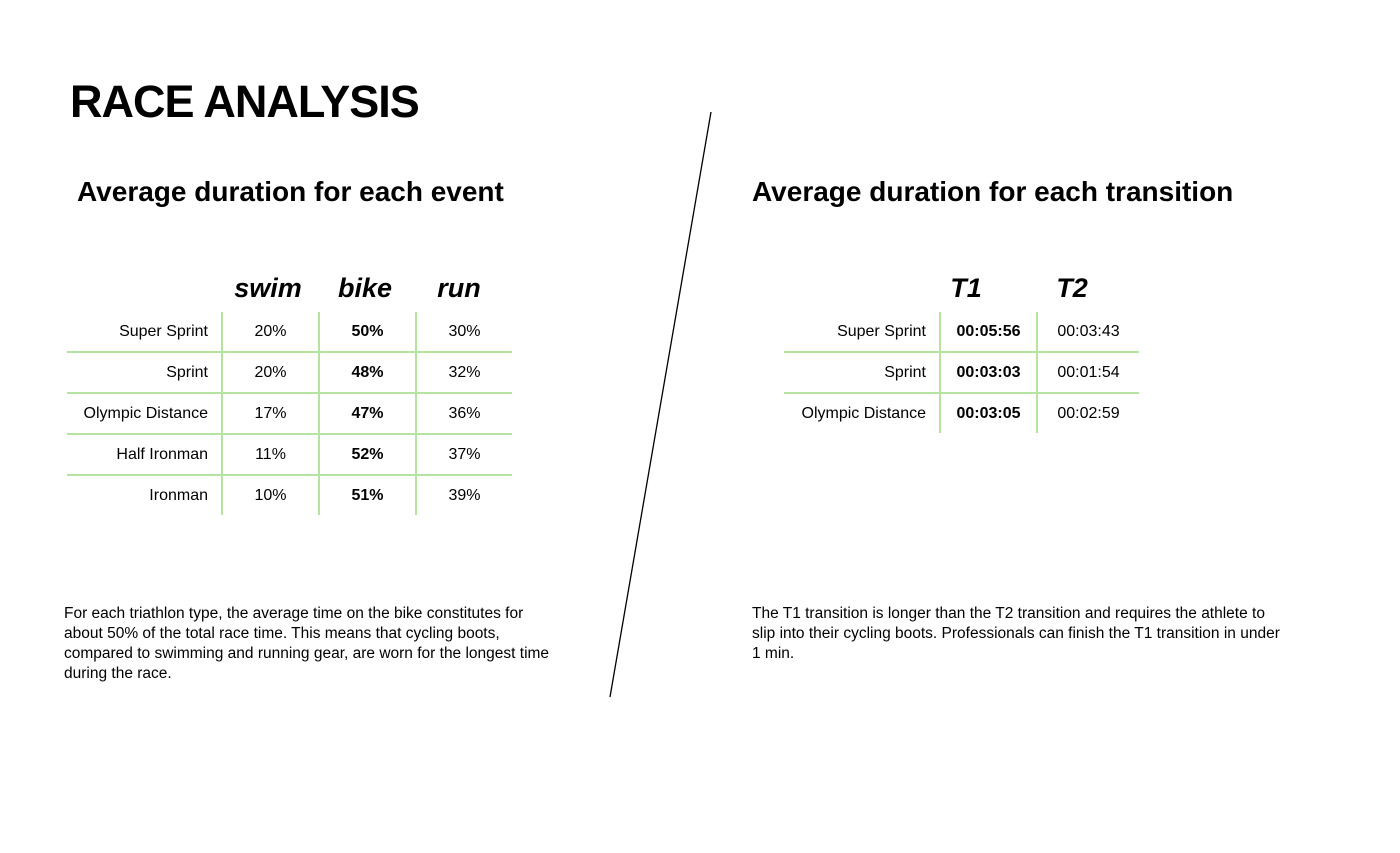  Describe the element at coordinates (268, 288) in the screenshot. I see `column-header-swim: swim` at that location.